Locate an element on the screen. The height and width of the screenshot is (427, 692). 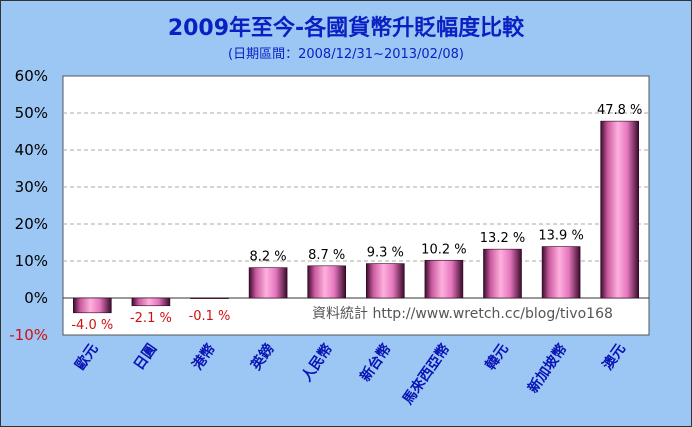
category-label: 新台幣 is located at coordinates (376, 363).